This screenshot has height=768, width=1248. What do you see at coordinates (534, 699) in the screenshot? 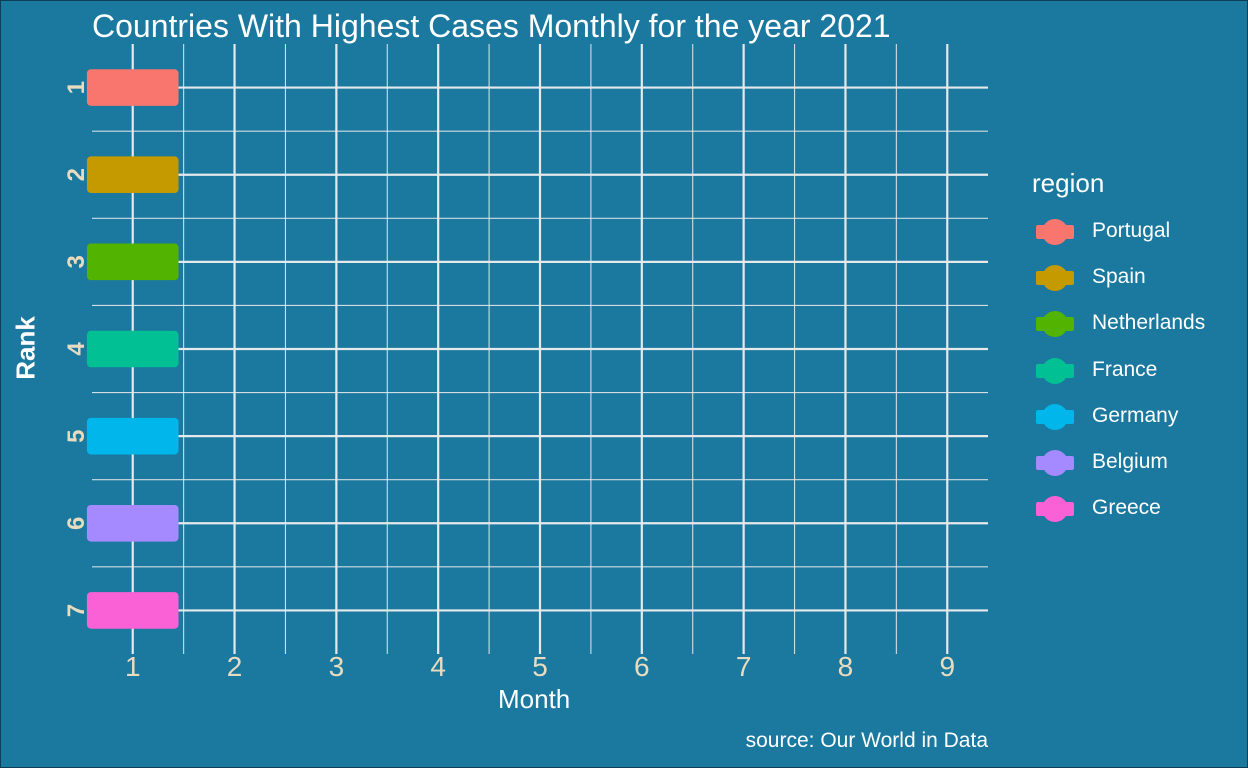
I see `x-axis-label: Month` at bounding box center [534, 699].